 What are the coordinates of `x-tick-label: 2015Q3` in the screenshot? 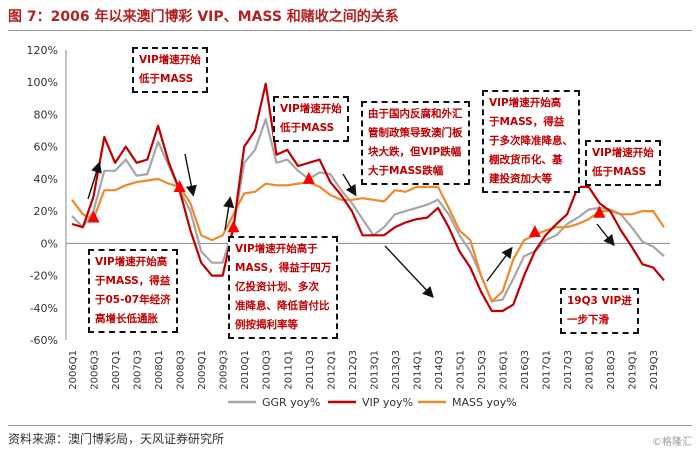 It's located at (482, 370).